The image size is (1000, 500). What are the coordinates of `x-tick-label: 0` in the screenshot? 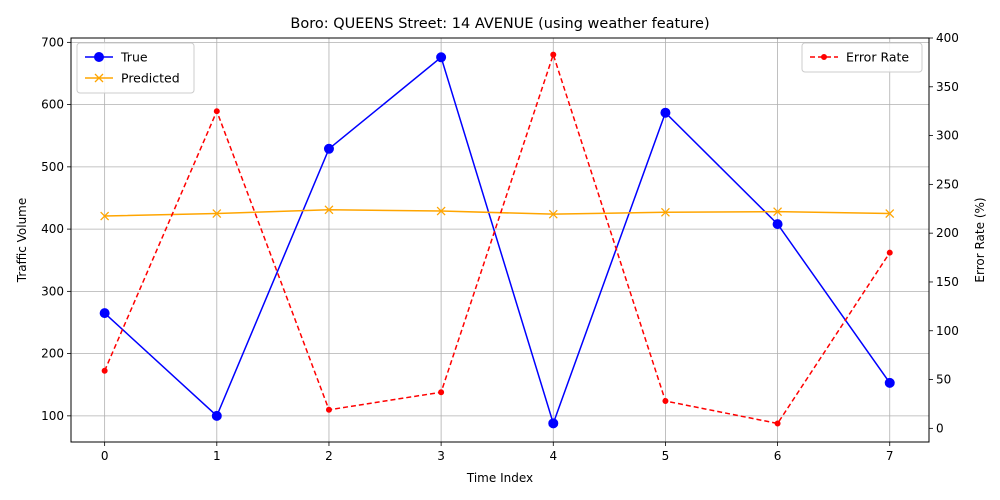 It's located at (105, 456).